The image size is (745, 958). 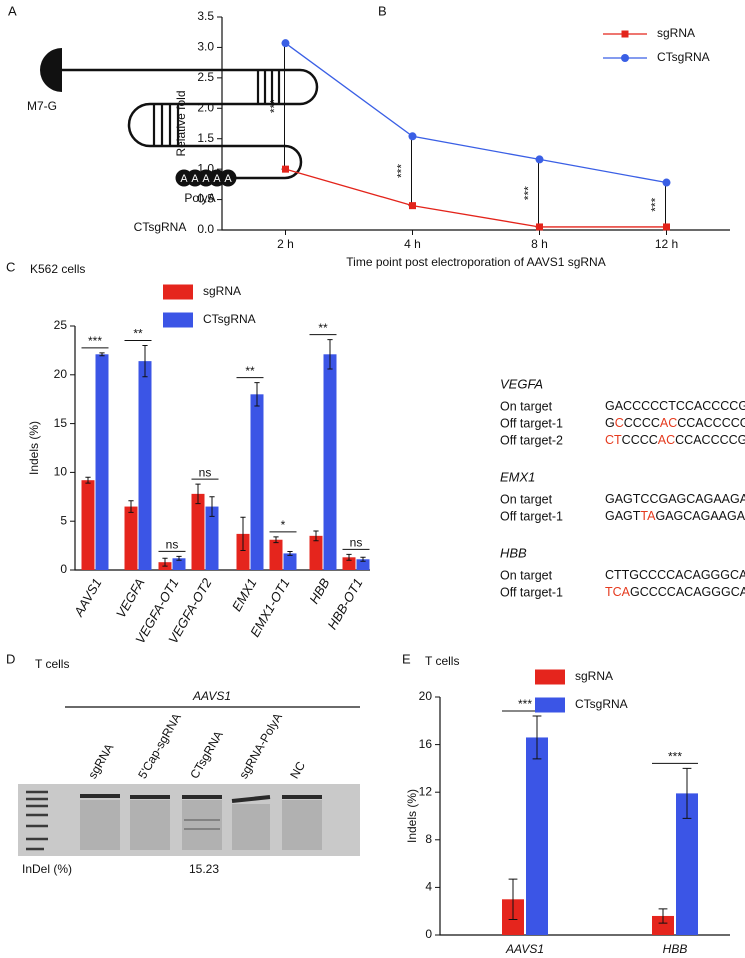 What do you see at coordinates (623, 516) in the screenshot?
I see `sequence-segment: GAGT` at bounding box center [623, 516].